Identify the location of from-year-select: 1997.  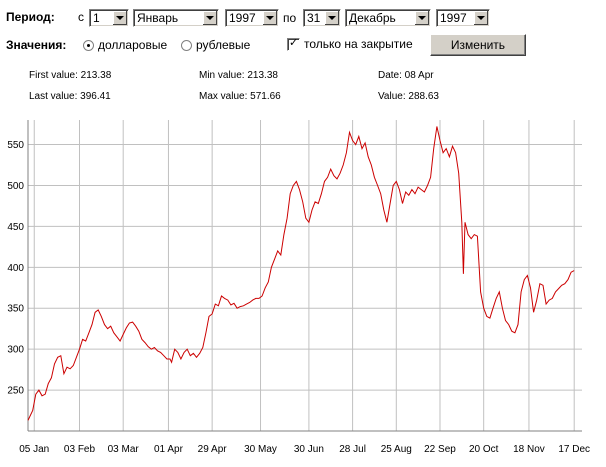
(252, 18).